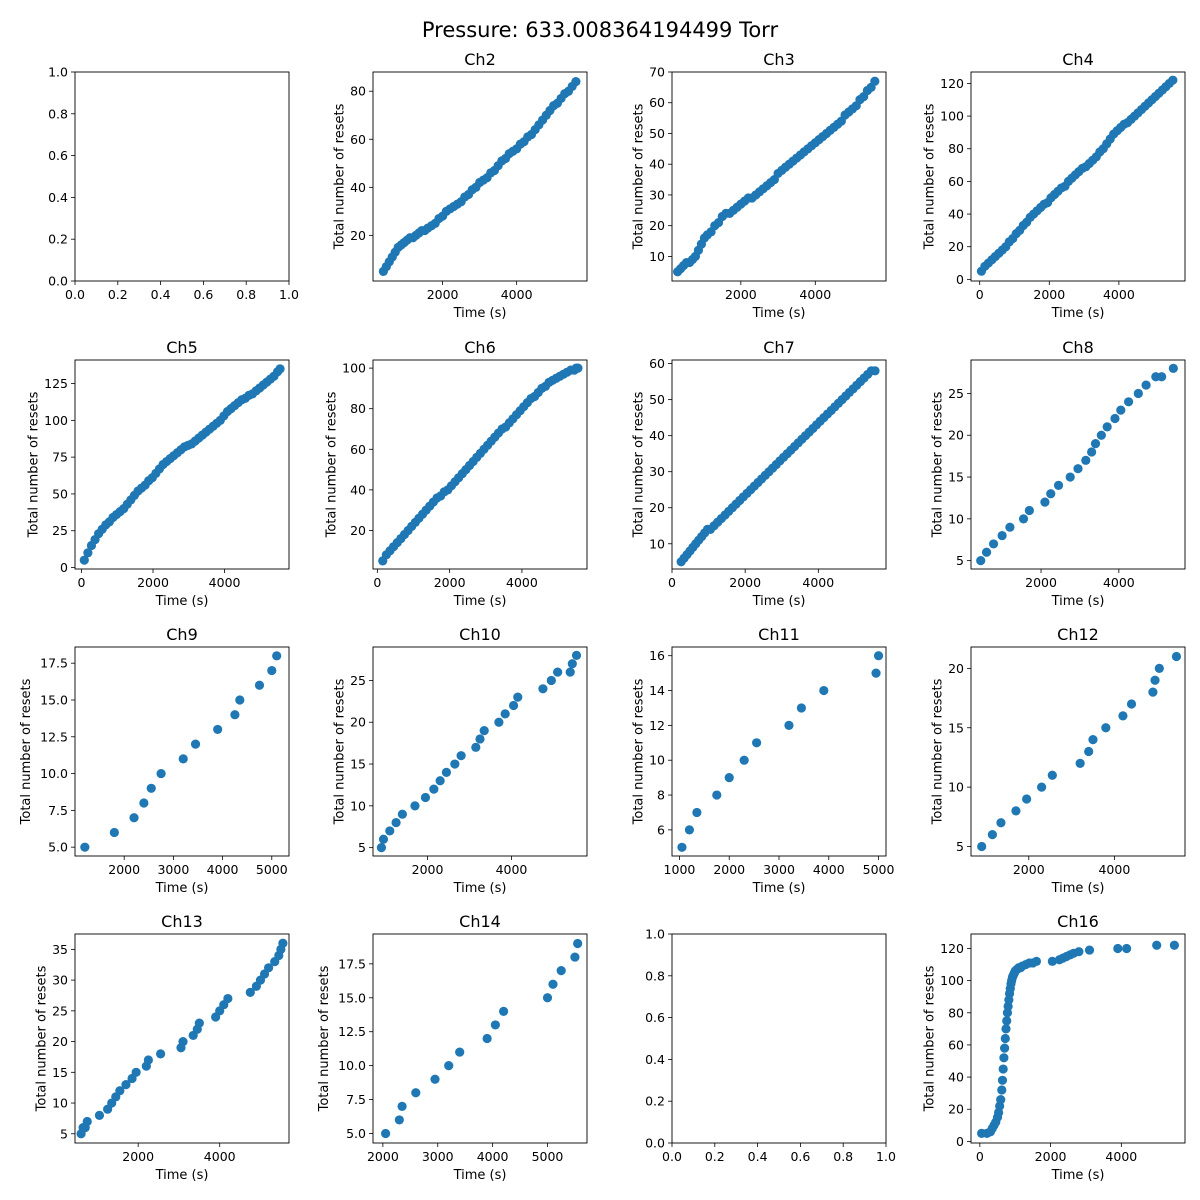 Image resolution: width=1200 pixels, height=1200 pixels. What do you see at coordinates (352, 1065) in the screenshot?
I see `y-tick-label: 10.0` at bounding box center [352, 1065].